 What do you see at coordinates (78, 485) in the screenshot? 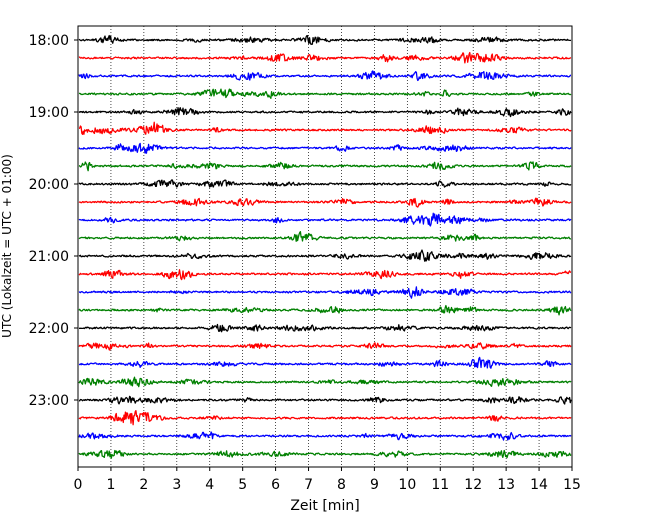
I see `x-tick-label: 0` at bounding box center [78, 485].